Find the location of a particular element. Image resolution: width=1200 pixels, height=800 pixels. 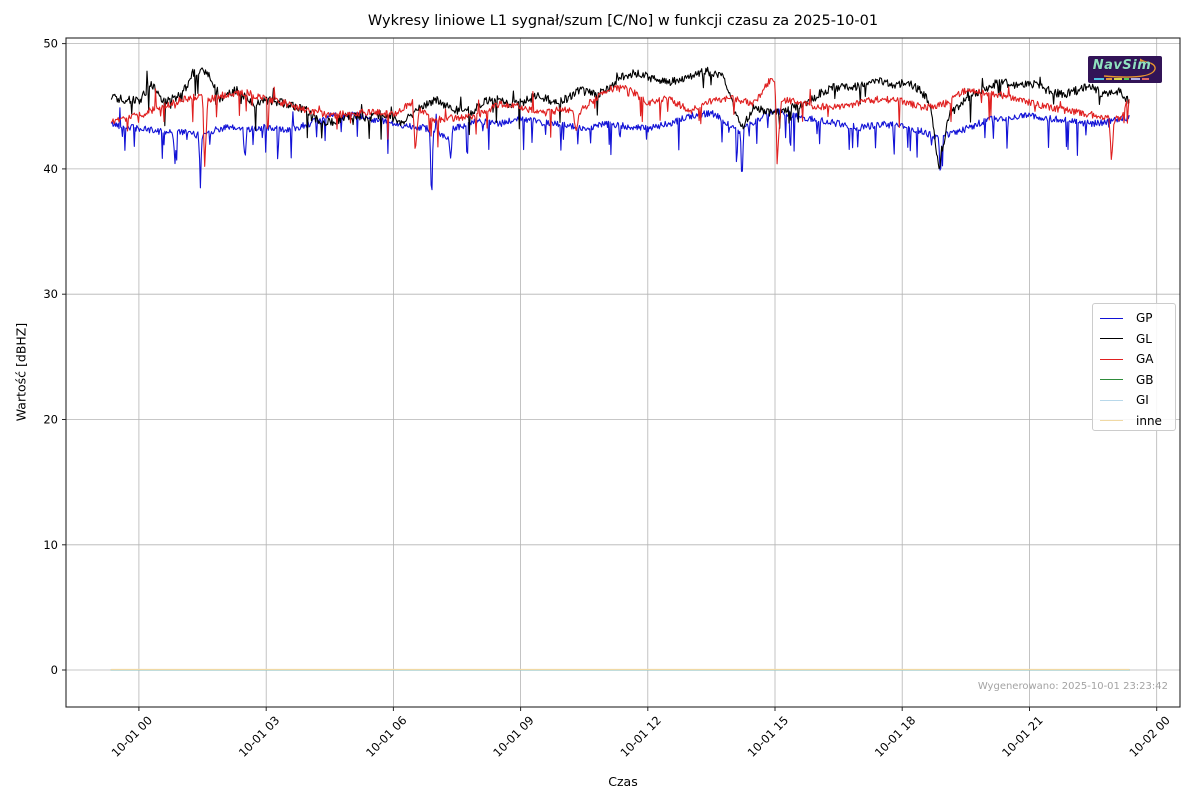

legend-item-GB: GB is located at coordinates (1134, 380).